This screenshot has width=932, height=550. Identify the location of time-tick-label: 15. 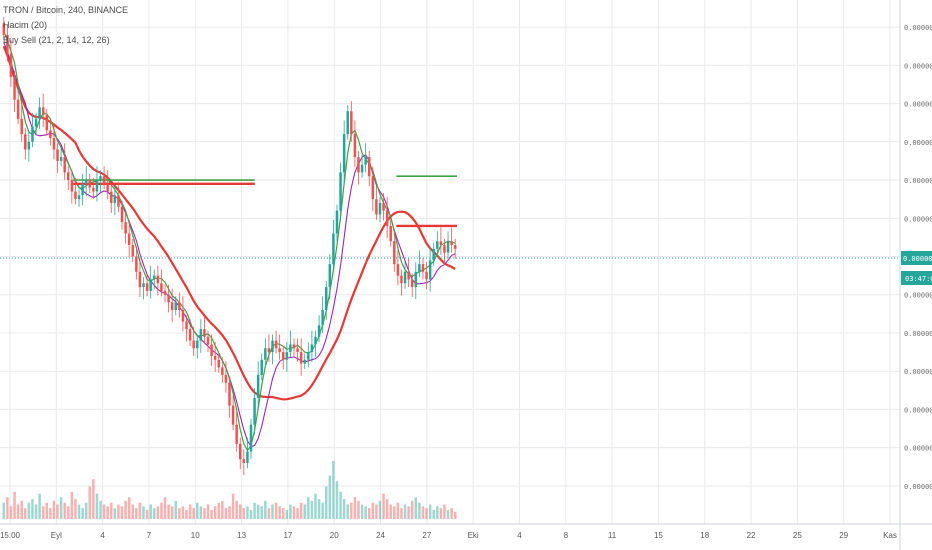
(658, 535).